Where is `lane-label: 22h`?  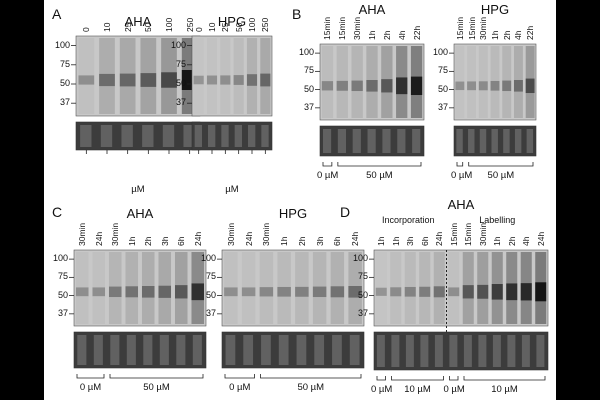
lane-label: 22h is located at coordinates (416, 32).